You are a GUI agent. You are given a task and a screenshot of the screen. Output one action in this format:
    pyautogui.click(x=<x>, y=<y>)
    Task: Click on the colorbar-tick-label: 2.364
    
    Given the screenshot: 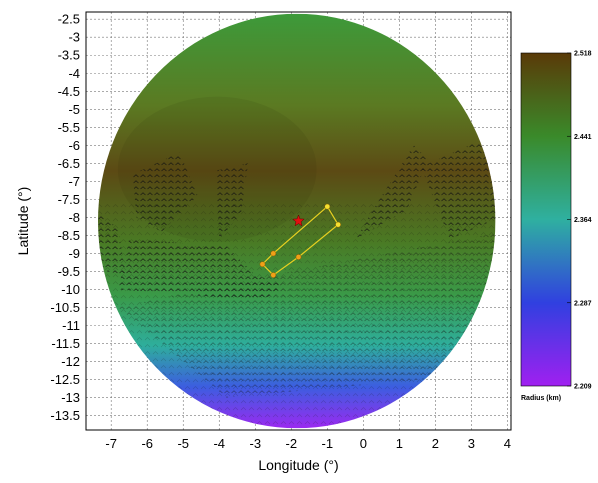 What is the action you would take?
    pyautogui.click(x=583, y=220)
    